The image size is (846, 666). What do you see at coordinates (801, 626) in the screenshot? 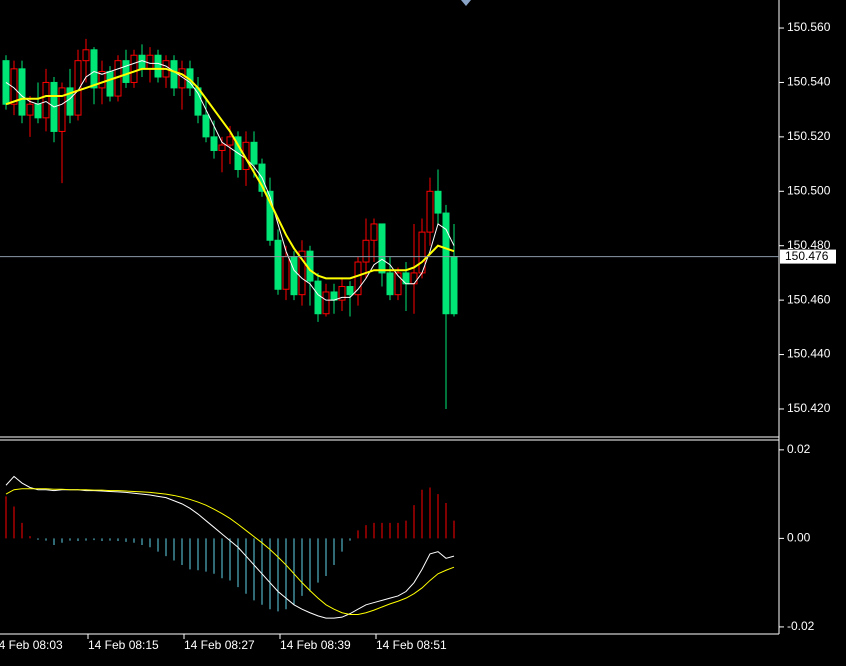
I see `y-tick-label: -0.02` at bounding box center [801, 626].